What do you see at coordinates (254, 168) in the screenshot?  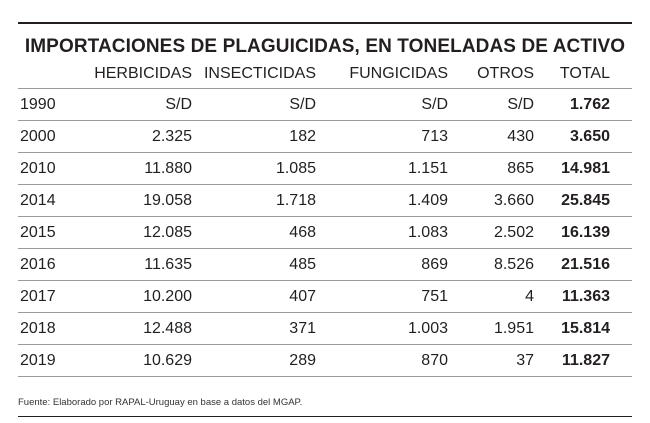 I see `cell-insecticidas: 1.085` at bounding box center [254, 168].